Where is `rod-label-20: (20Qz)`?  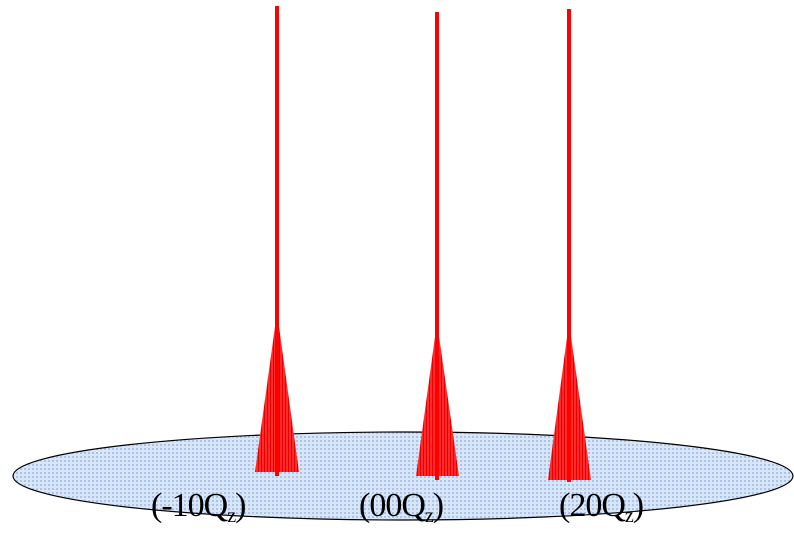
rod-label-20: (20Qz) is located at coordinates (601, 507).